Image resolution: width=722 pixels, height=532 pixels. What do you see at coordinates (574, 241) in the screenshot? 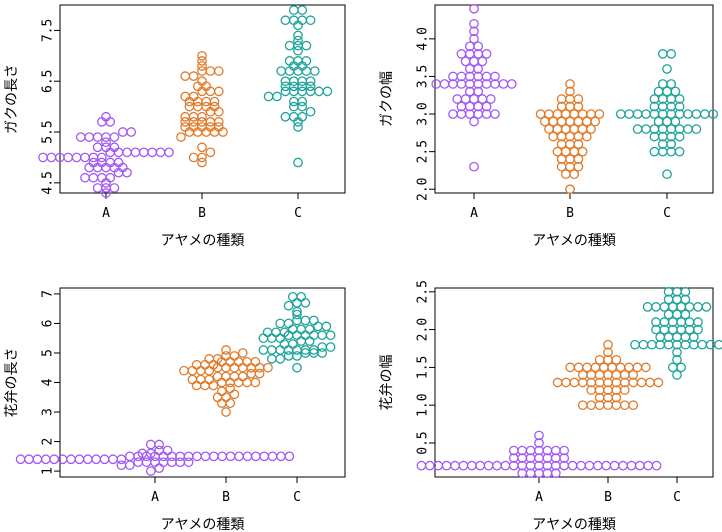
I see `x-axis-title: アヤメの種類` at bounding box center [574, 241].